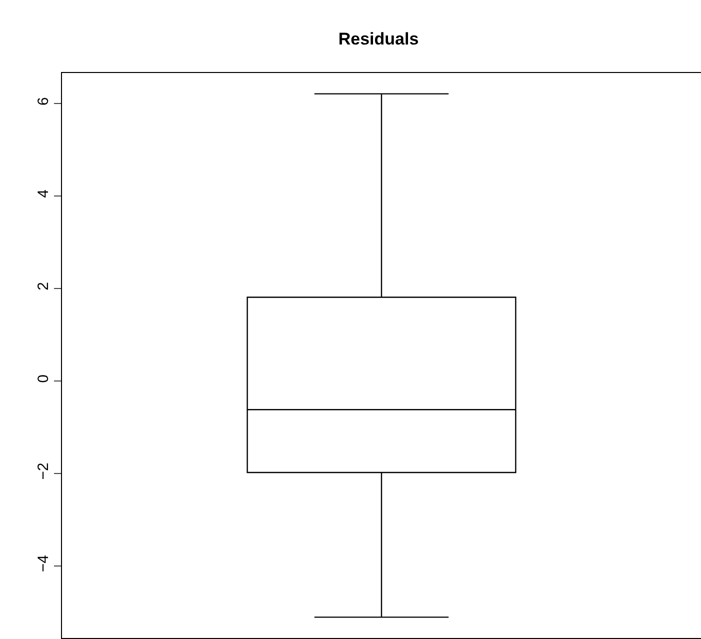 Image resolution: width=701 pixels, height=639 pixels. What do you see at coordinates (43, 378) in the screenshot?
I see `y-tick-label: 0` at bounding box center [43, 378].